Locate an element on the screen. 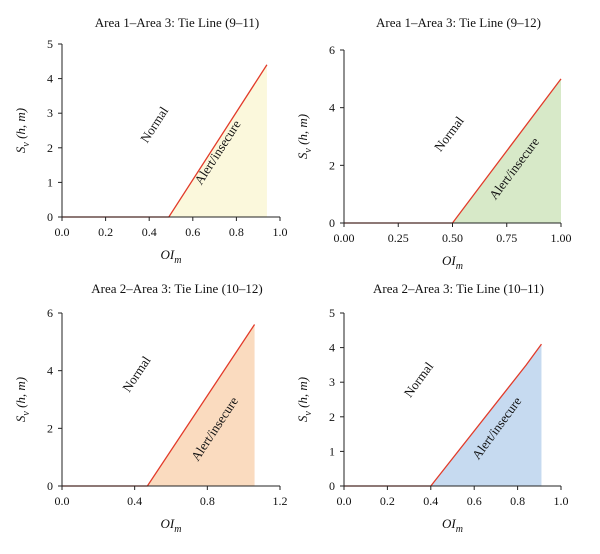  x-tick-label: 0.00 is located at coordinates (344, 238).